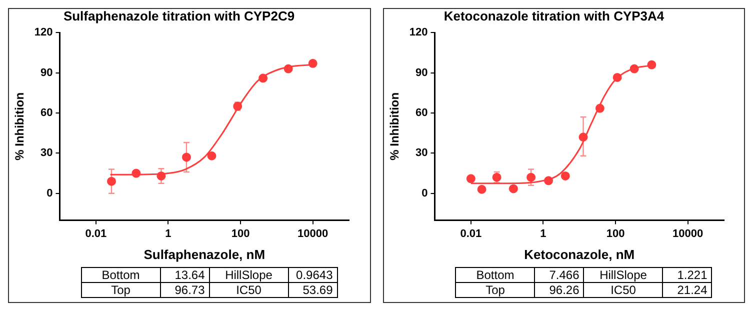 The image size is (753, 320). Describe the element at coordinates (687, 290) in the screenshot. I see `text: 21.24` at that location.